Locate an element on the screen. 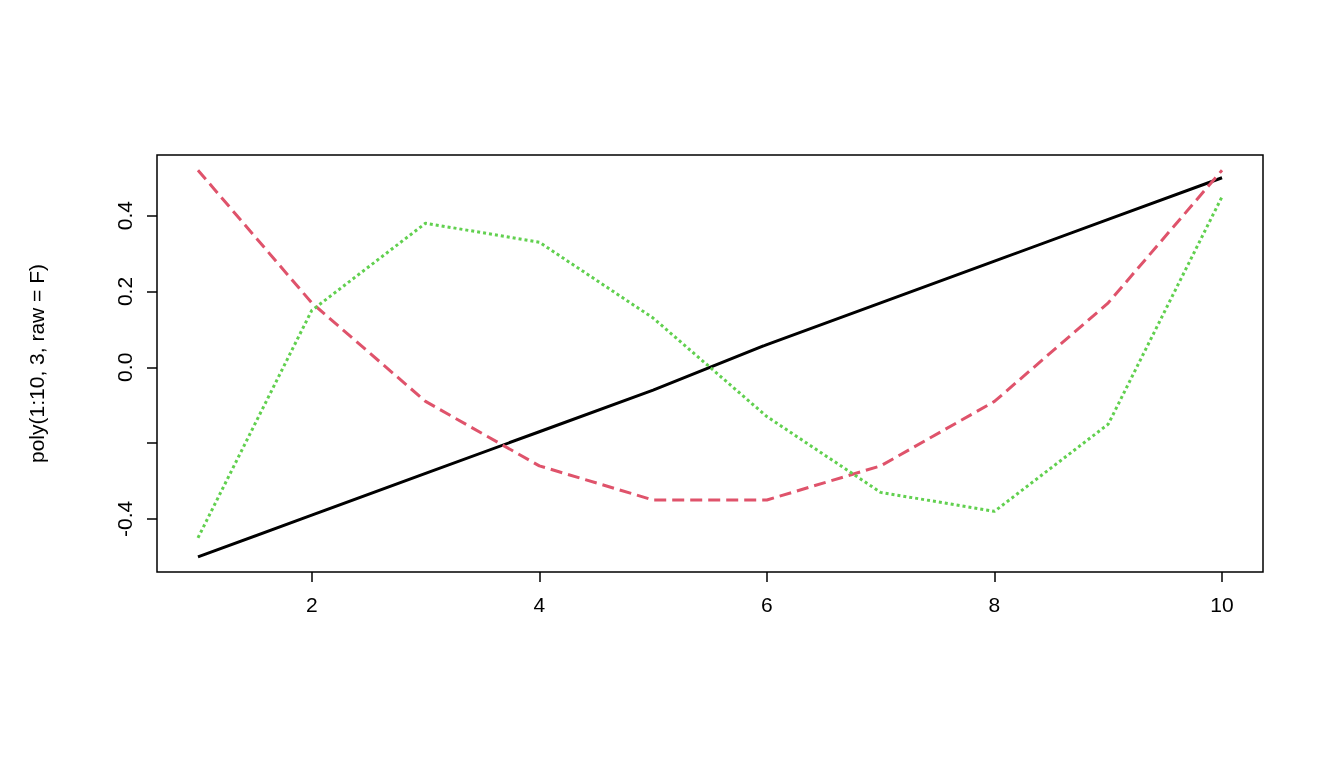  x-tick-label: 6 is located at coordinates (767, 604).